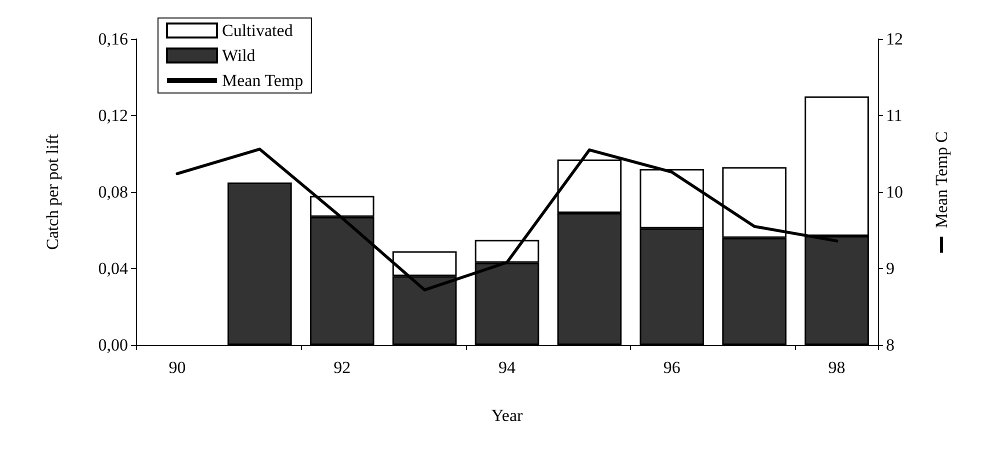 The image size is (992, 452). I want to click on legend-label: Mean Temp, so click(263, 80).